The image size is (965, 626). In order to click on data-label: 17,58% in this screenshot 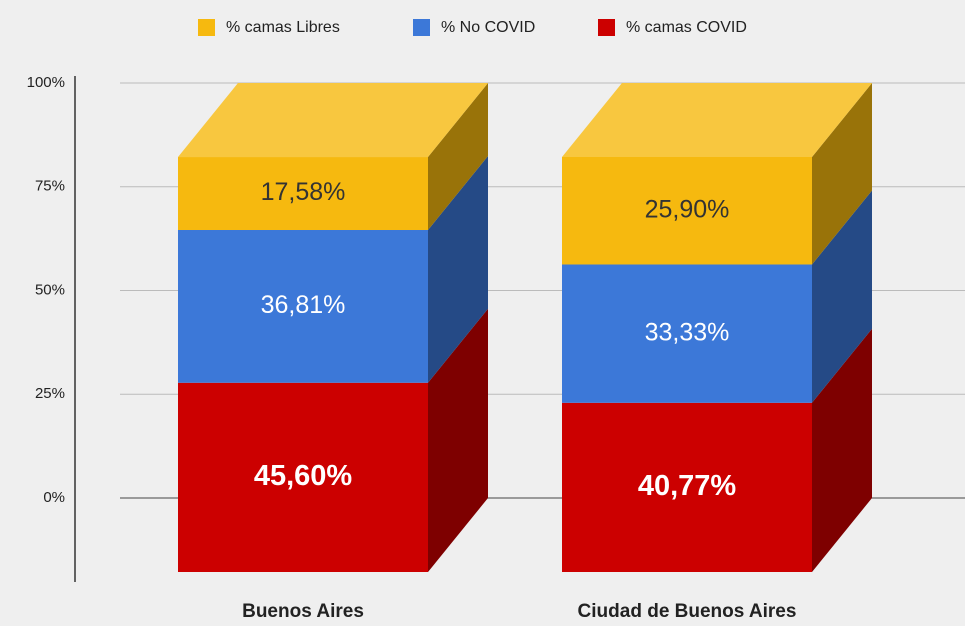, I will do `click(303, 192)`.